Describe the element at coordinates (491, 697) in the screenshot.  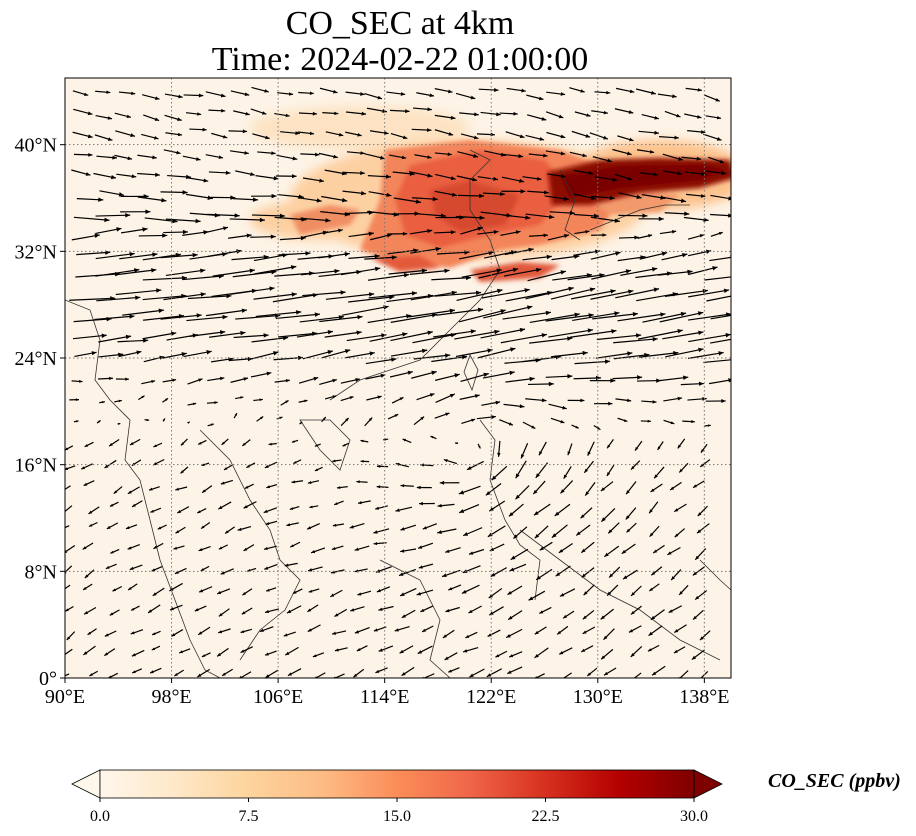
I see `lon-tick-label: 122°E` at that location.